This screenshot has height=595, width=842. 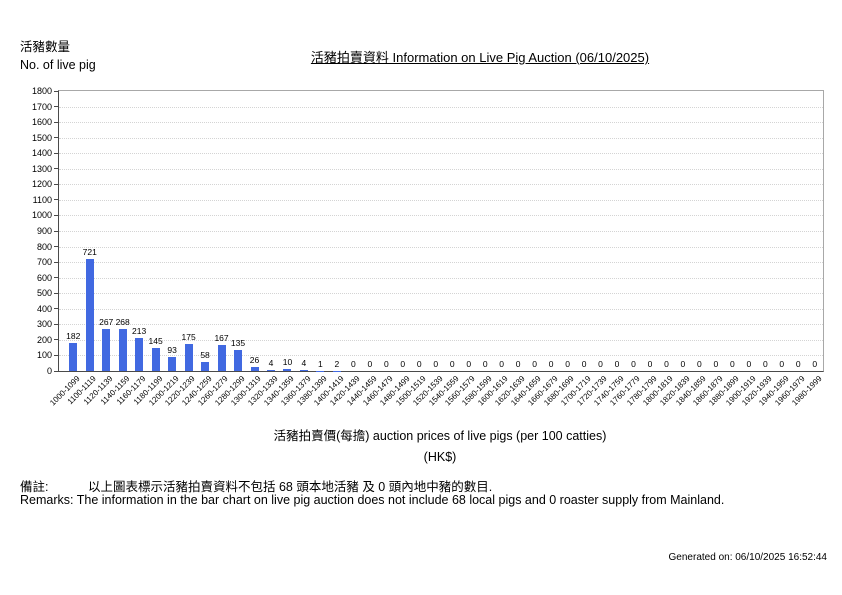 I want to click on bar-value-label: 268, so click(x=122, y=322).